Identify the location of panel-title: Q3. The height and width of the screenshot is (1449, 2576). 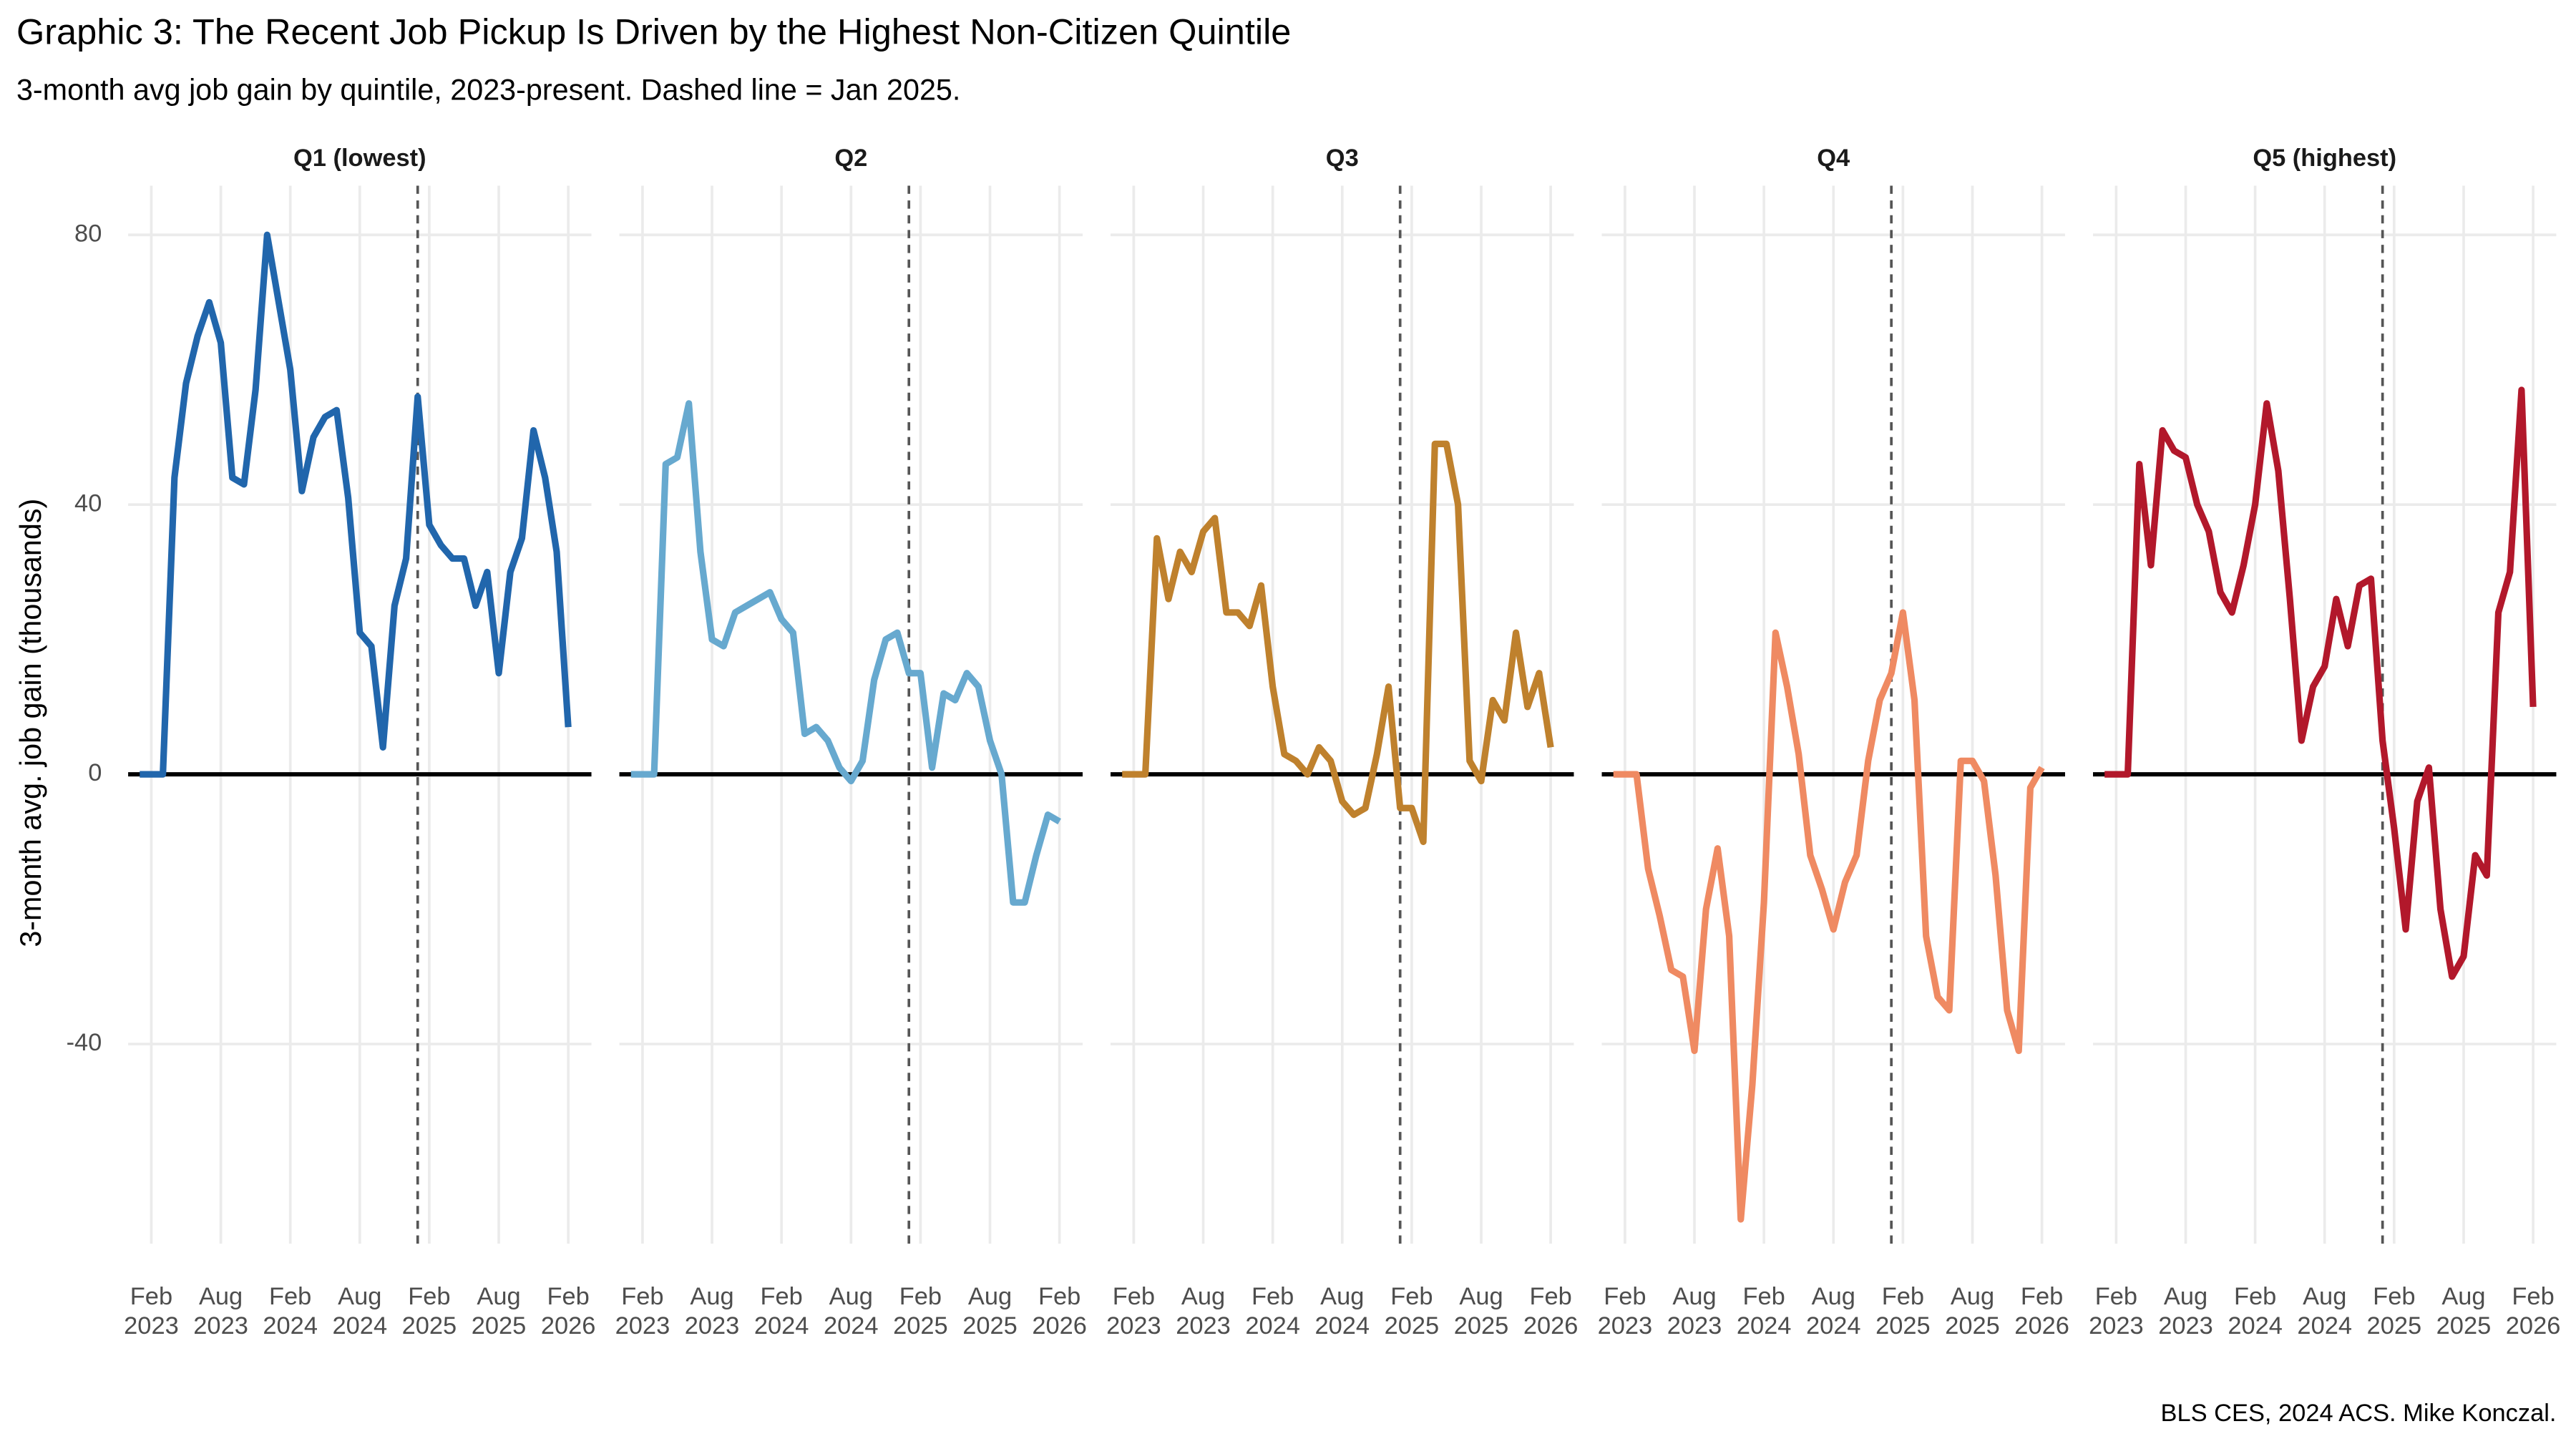
(1342, 158).